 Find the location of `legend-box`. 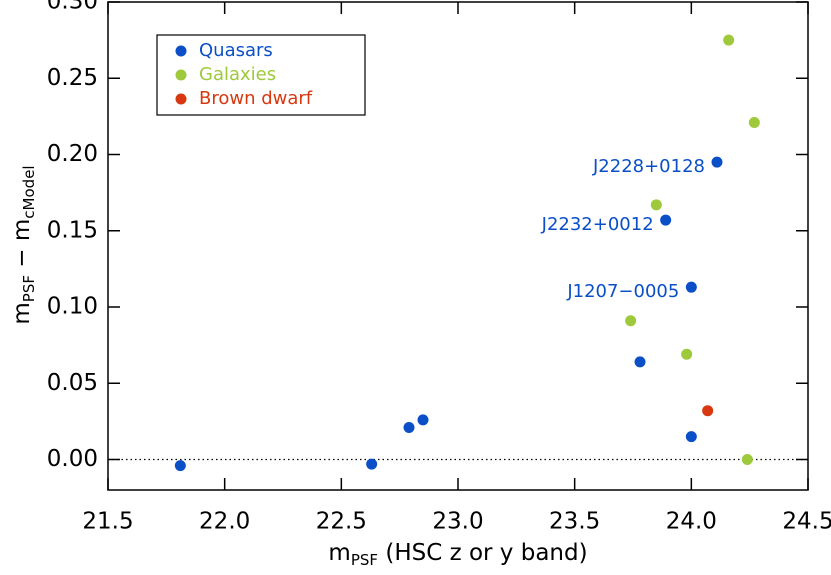

legend-box is located at coordinates (261, 75).